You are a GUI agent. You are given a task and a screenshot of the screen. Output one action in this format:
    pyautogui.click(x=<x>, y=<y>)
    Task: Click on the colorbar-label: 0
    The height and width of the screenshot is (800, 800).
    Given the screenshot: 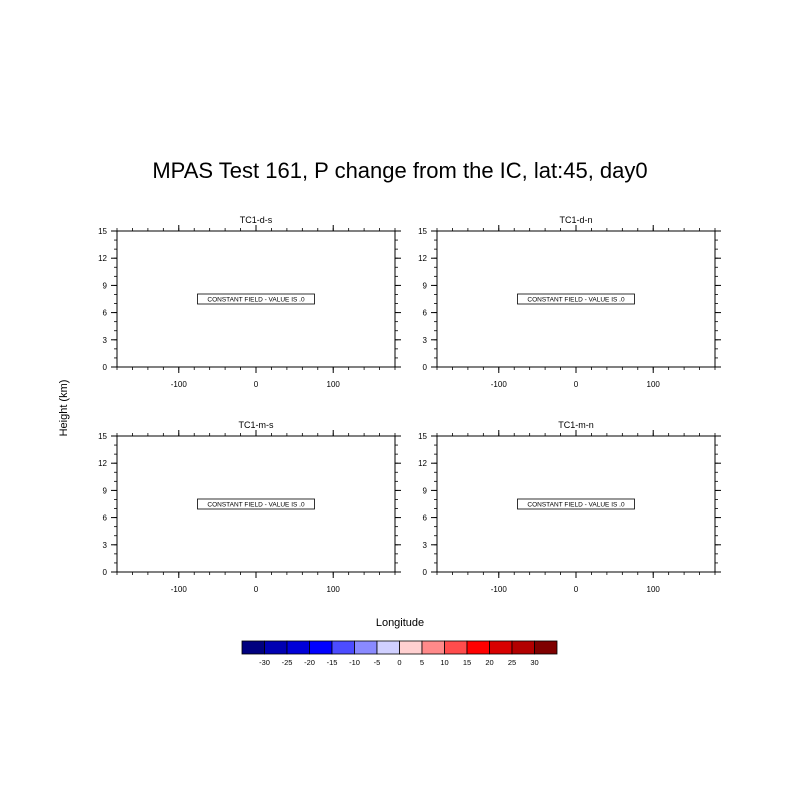 What is the action you would take?
    pyautogui.click(x=399, y=662)
    